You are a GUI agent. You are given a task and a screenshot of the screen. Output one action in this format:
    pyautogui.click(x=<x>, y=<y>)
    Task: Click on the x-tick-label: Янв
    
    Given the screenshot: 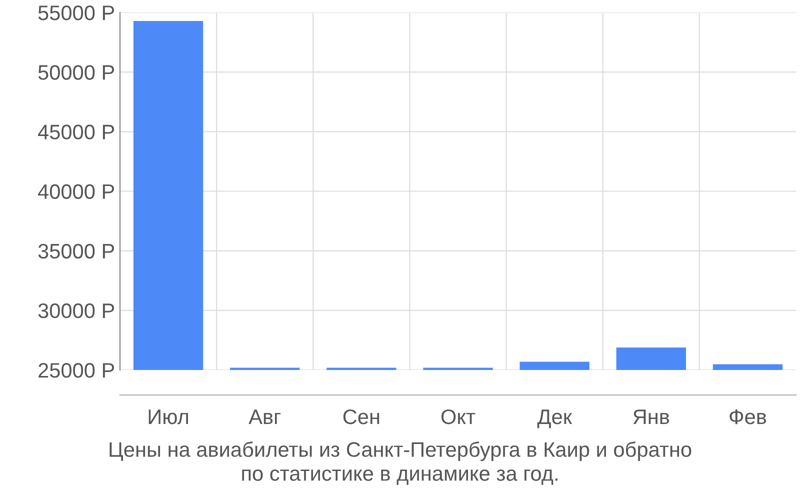 What is the action you would take?
    pyautogui.click(x=651, y=417)
    